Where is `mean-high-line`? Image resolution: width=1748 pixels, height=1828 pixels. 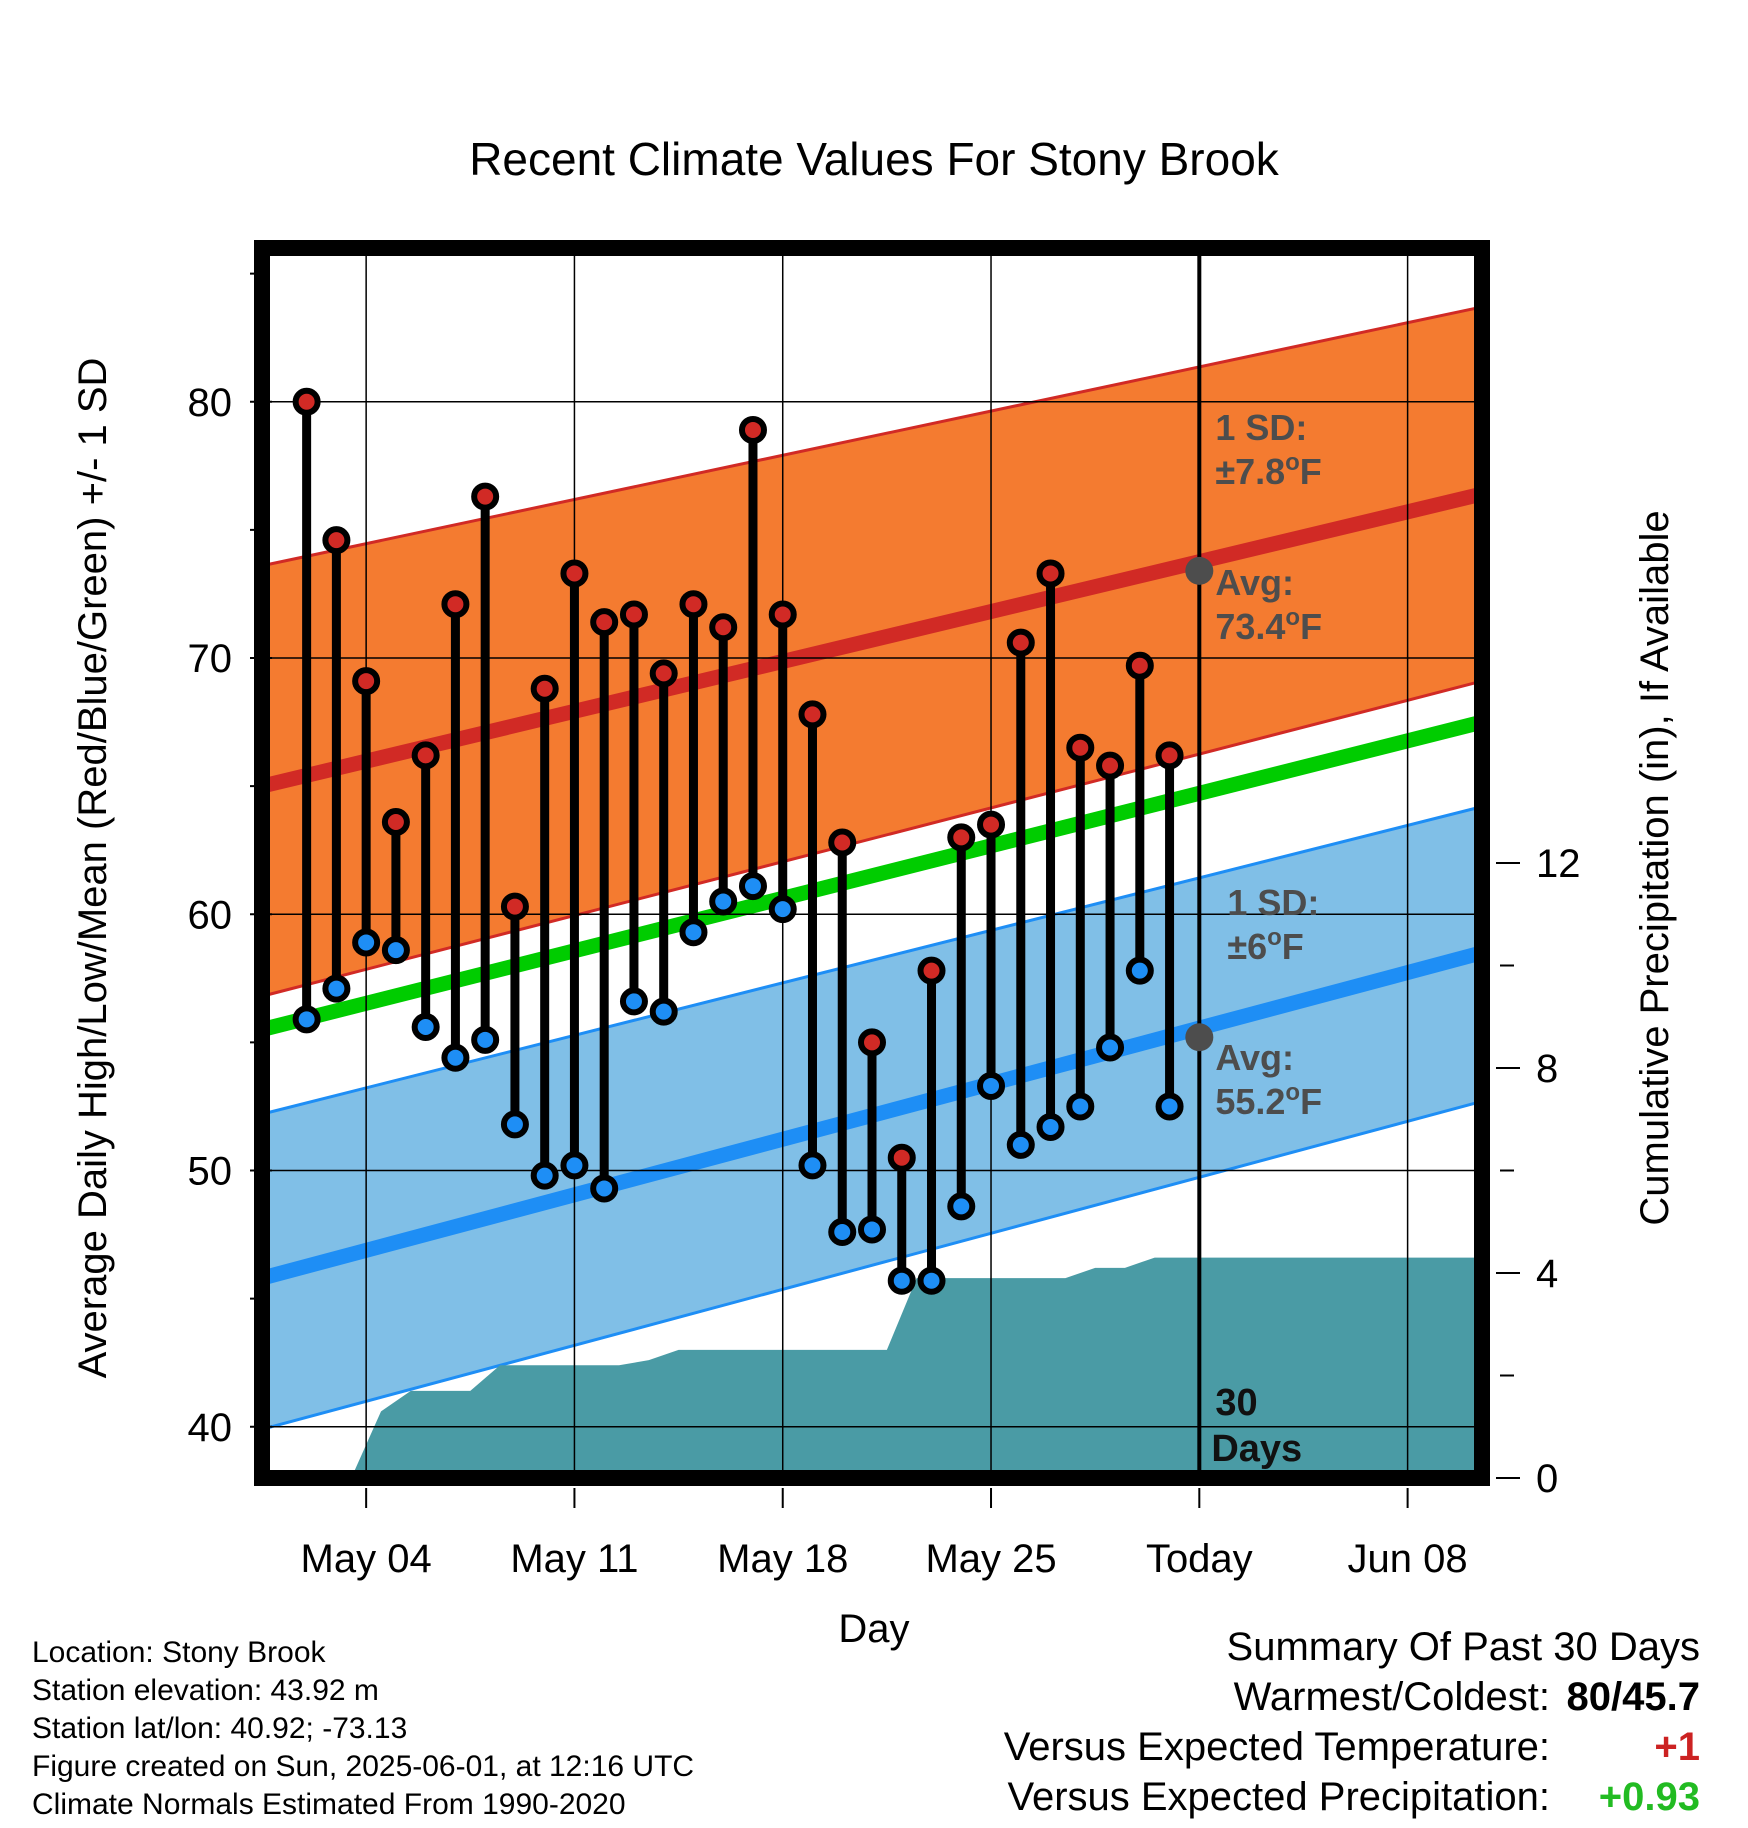
mean-high-line is located at coordinates (872, 640).